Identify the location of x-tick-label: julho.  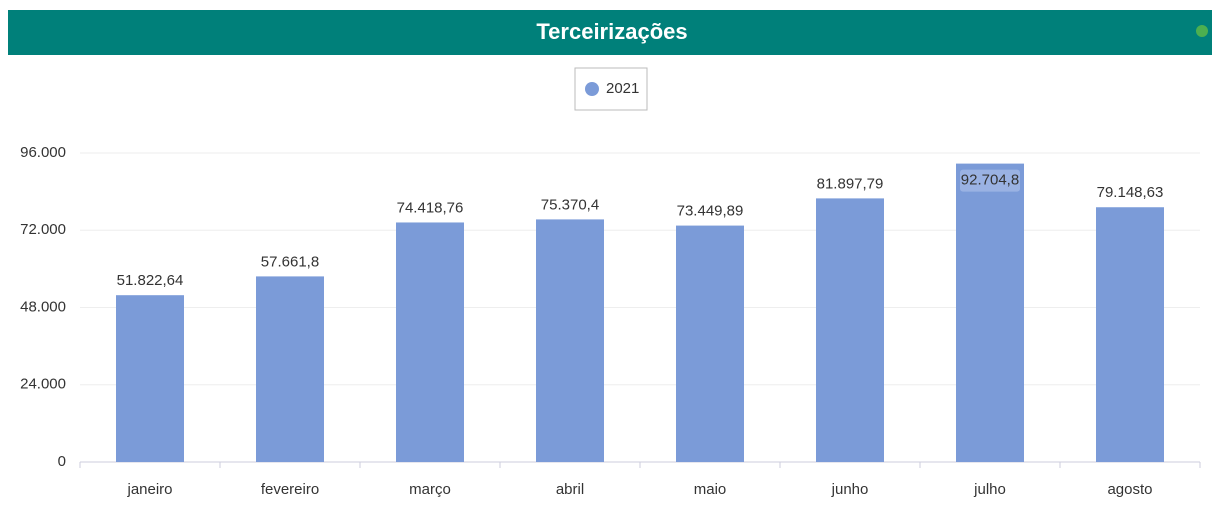
(989, 489).